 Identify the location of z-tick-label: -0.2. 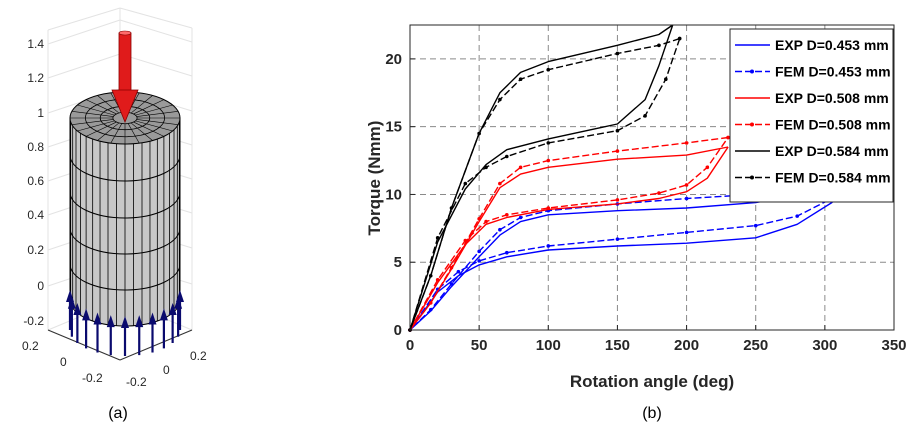
(33, 321).